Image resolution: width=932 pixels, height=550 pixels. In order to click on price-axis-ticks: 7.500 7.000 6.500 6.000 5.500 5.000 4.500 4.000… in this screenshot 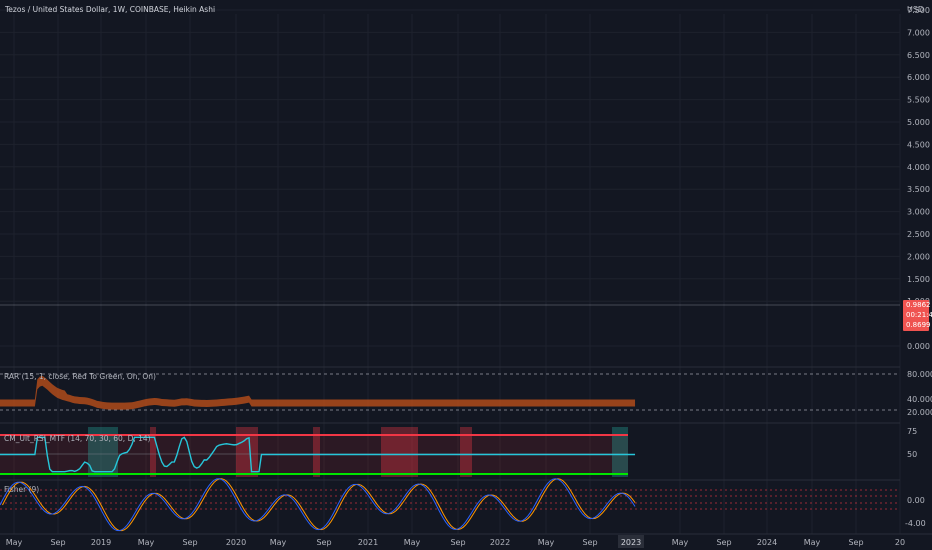, I will do `click(918, 178)`.